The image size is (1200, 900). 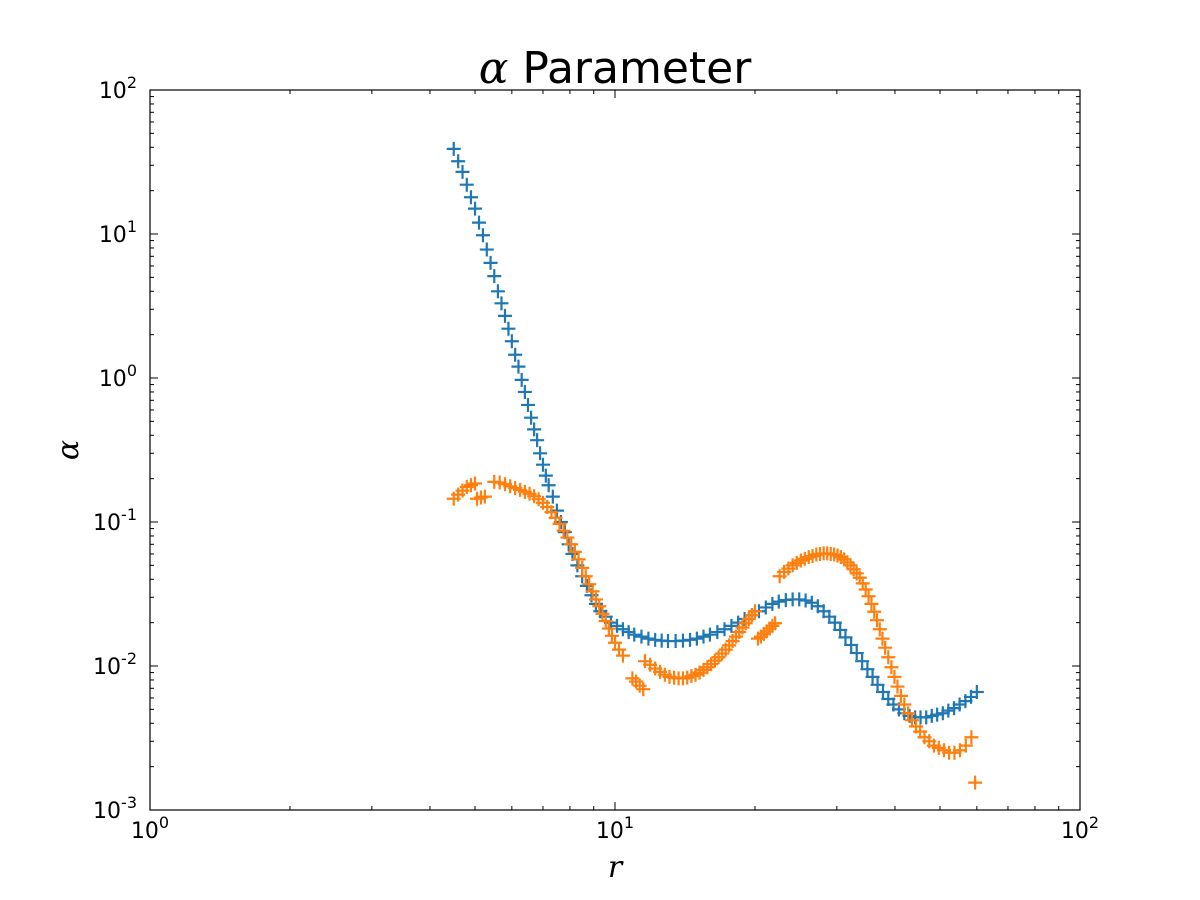 What do you see at coordinates (615, 828) in the screenshot?
I see `x-tick-label: 101` at bounding box center [615, 828].